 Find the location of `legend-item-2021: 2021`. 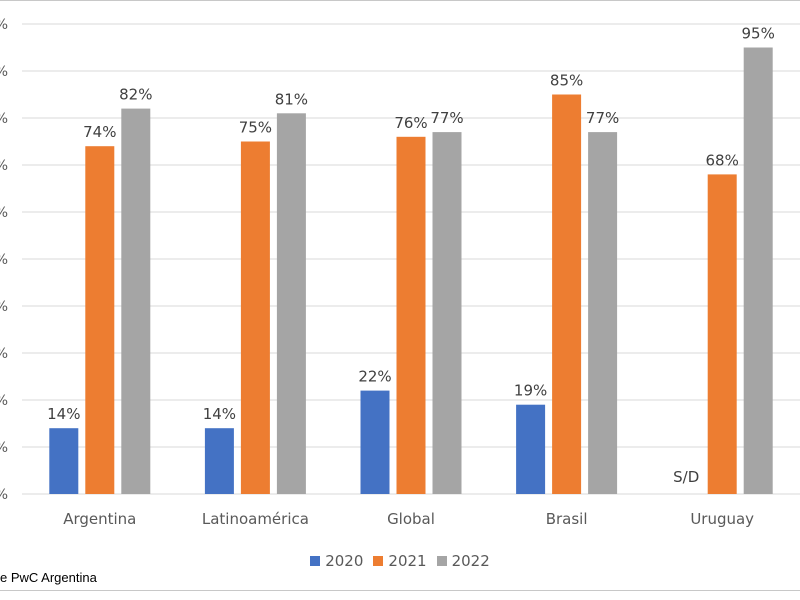

legend-item-2021: 2021 is located at coordinates (400, 561).